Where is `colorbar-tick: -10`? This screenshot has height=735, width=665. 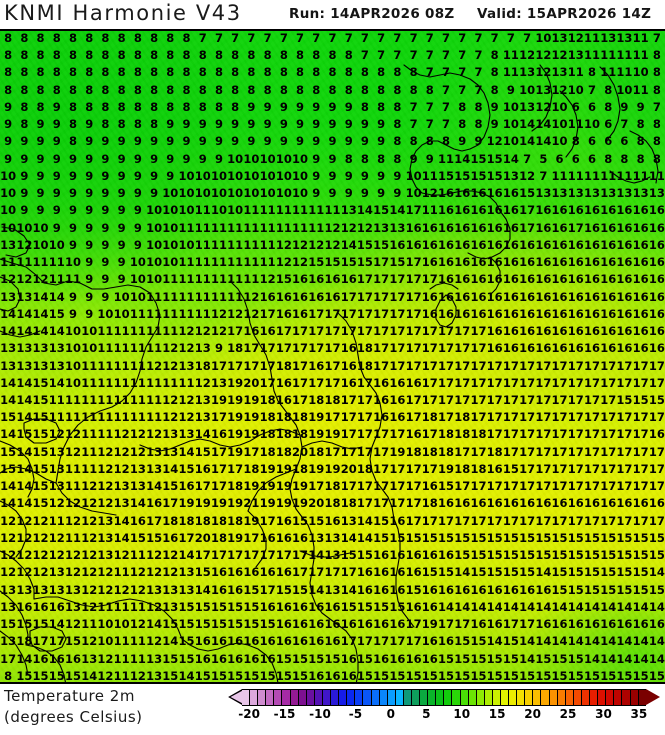
colorbar-tick: -10 is located at coordinates (320, 714).